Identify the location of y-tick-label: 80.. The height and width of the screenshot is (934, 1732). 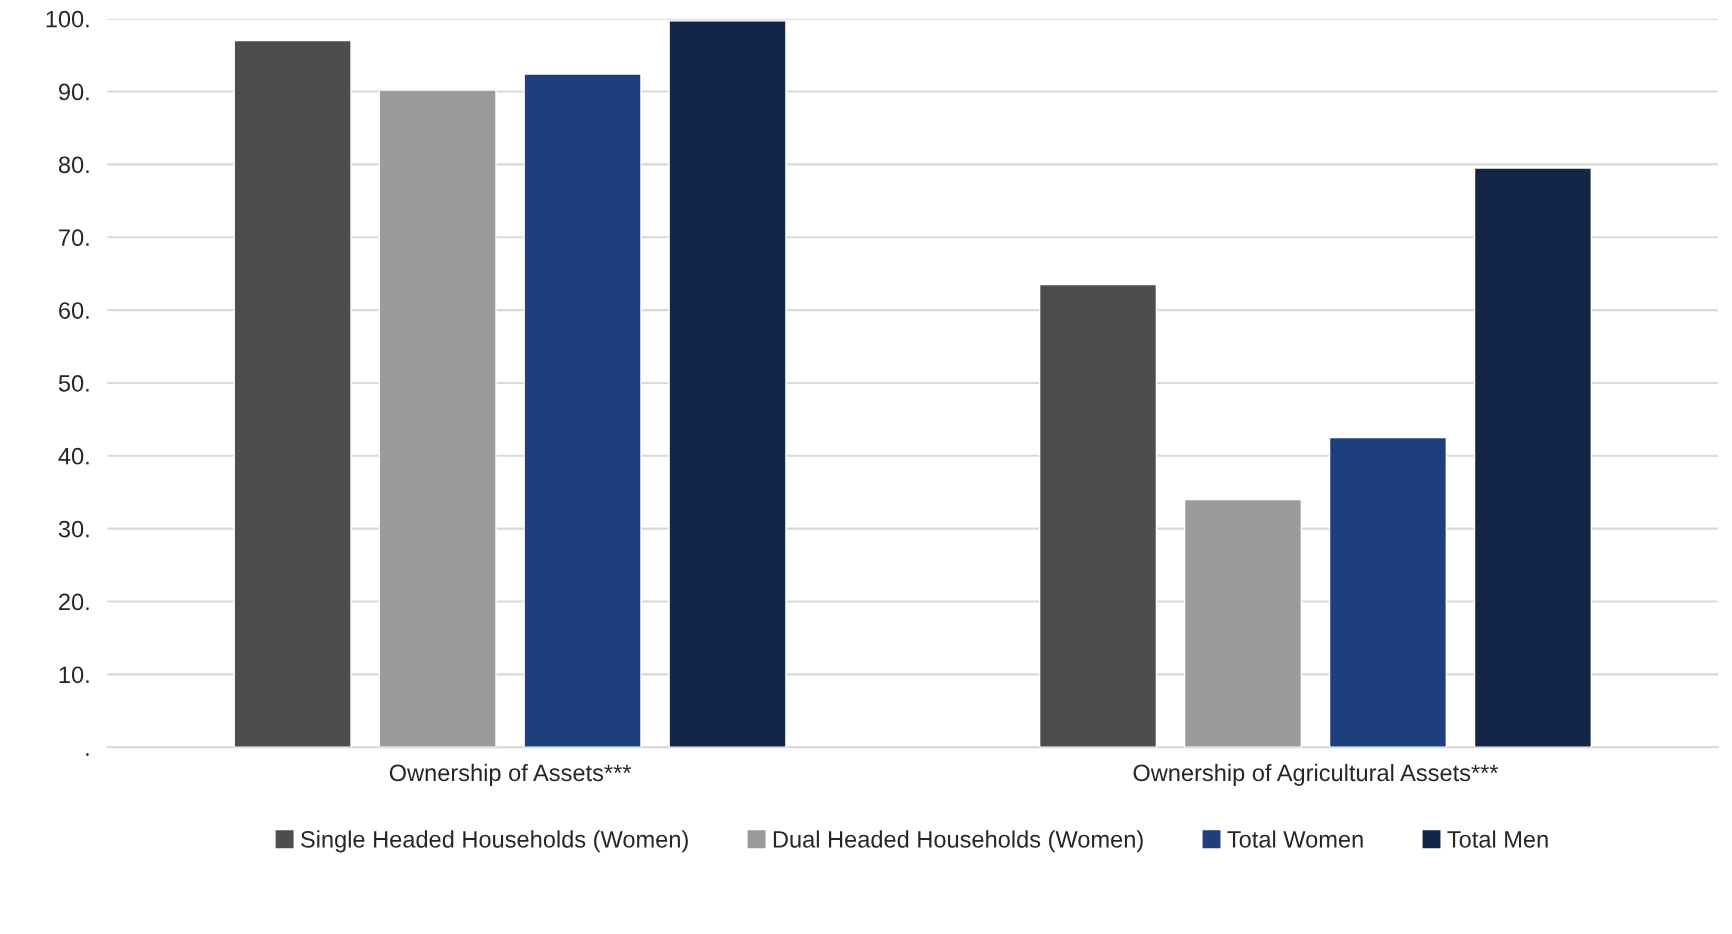
(73, 165).